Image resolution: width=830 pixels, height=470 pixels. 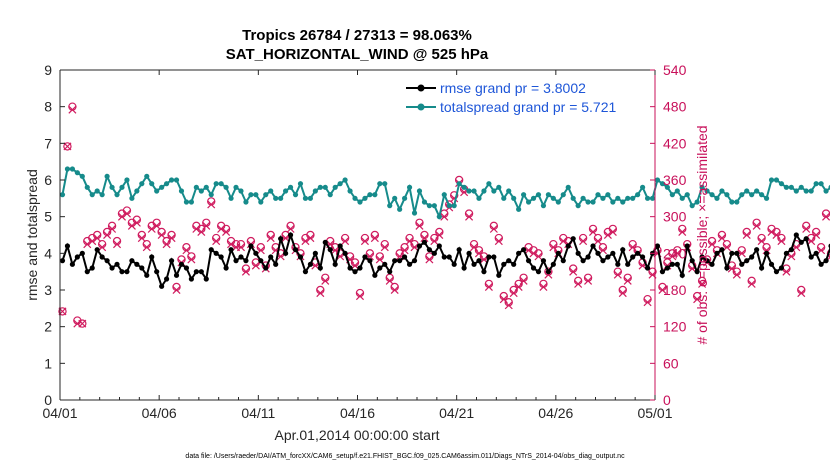 I want to click on y-left-tick-label: 5, so click(x=48, y=217).